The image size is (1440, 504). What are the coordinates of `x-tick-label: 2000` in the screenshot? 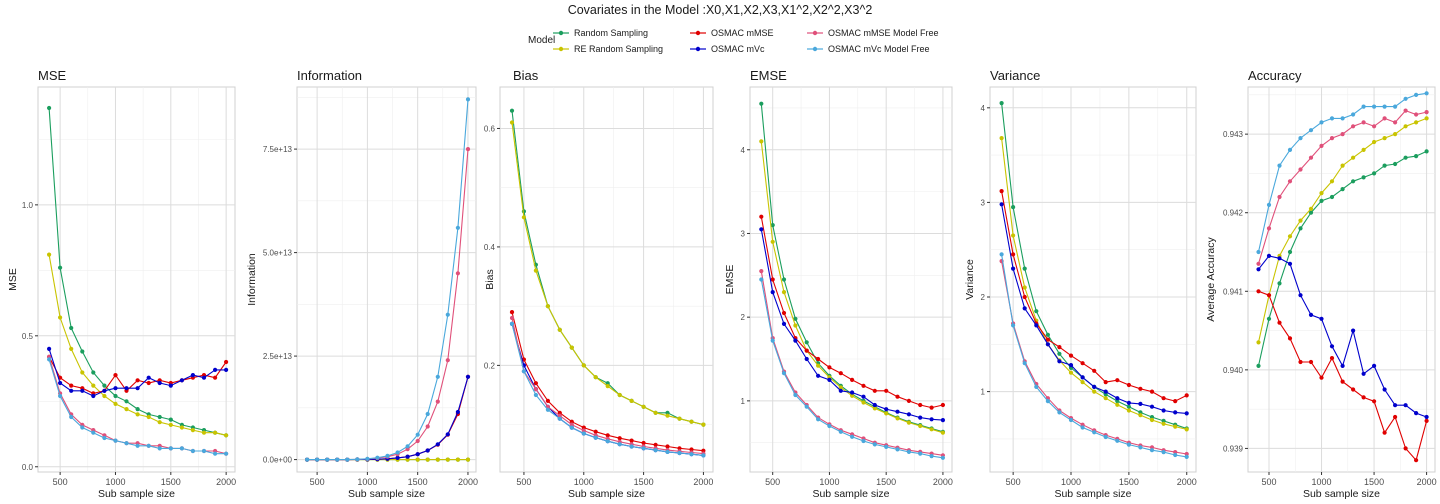 It's located at (703, 482).